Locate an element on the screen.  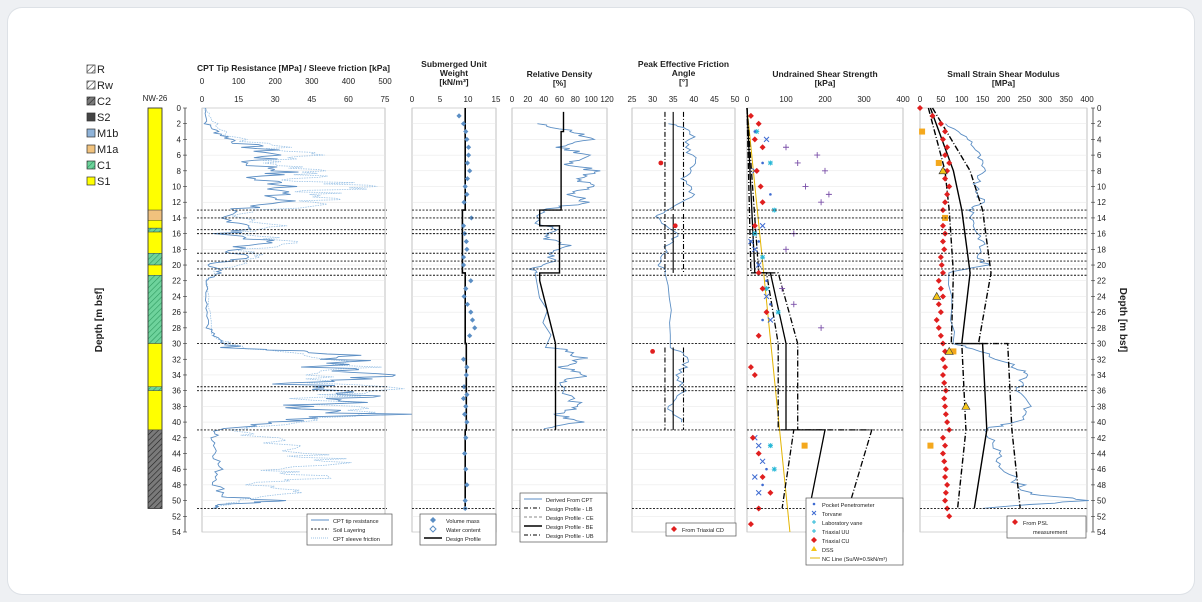
strata-layer-M1a is located at coordinates (155, 215).